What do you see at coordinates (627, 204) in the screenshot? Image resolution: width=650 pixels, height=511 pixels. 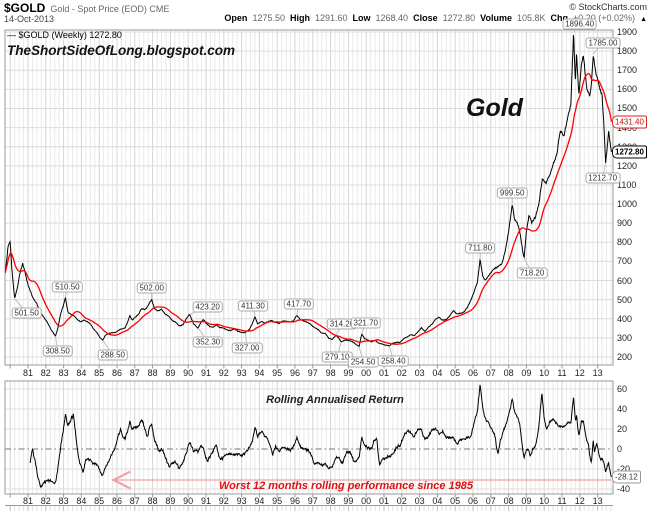 I see `main-y-axis-label: 1000` at bounding box center [627, 204].